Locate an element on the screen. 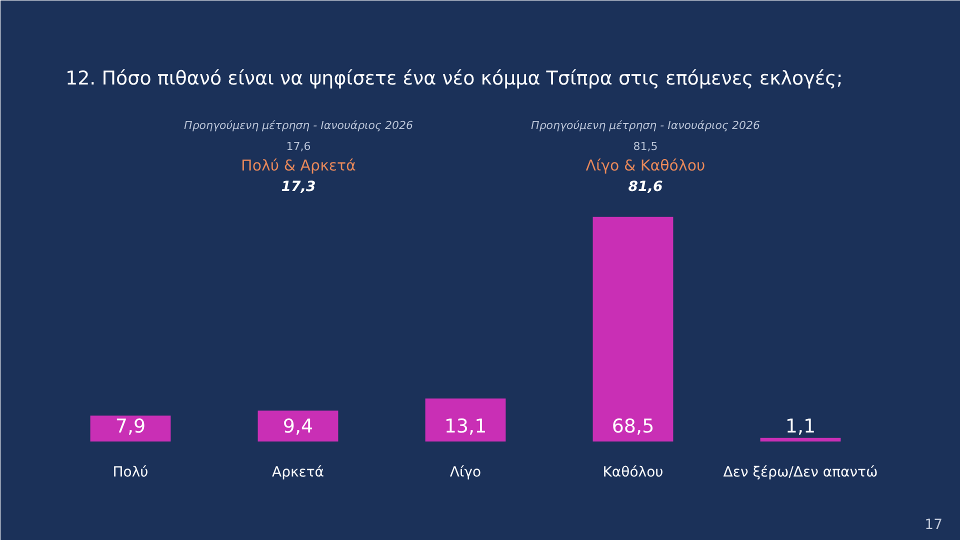 Image resolution: width=960 pixels, height=540 pixels. text: 81,5 is located at coordinates (645, 146).